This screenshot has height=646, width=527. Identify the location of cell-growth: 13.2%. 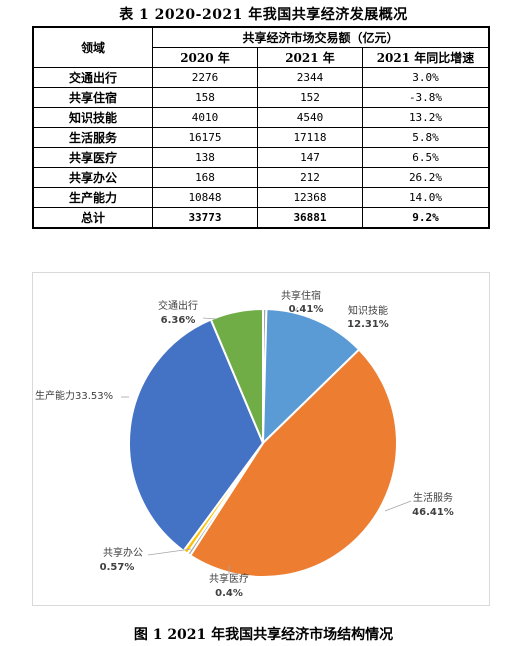
(426, 117).